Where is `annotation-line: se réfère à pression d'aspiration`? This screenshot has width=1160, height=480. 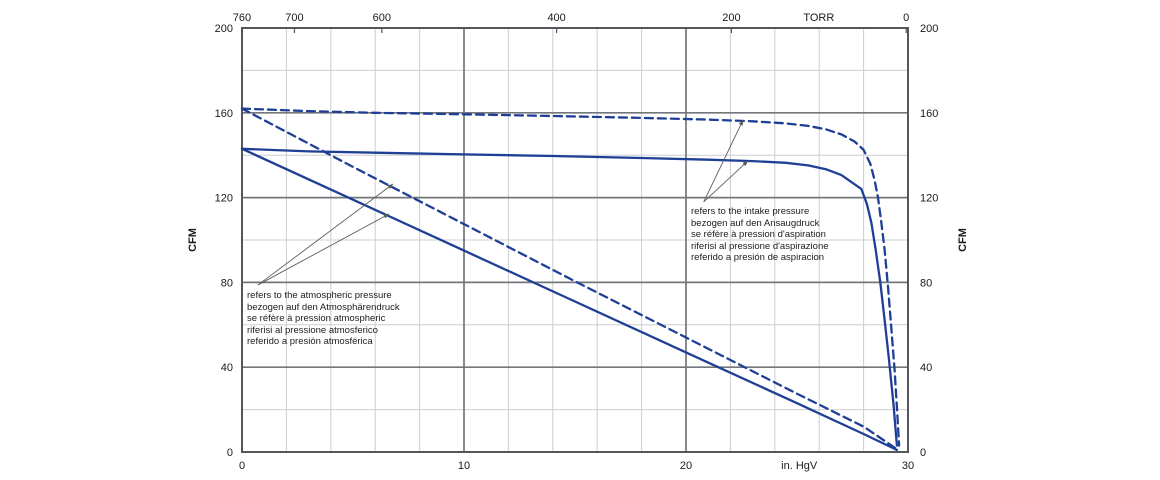 annotation-line: se réfère à pression d'aspiration is located at coordinates (758, 235).